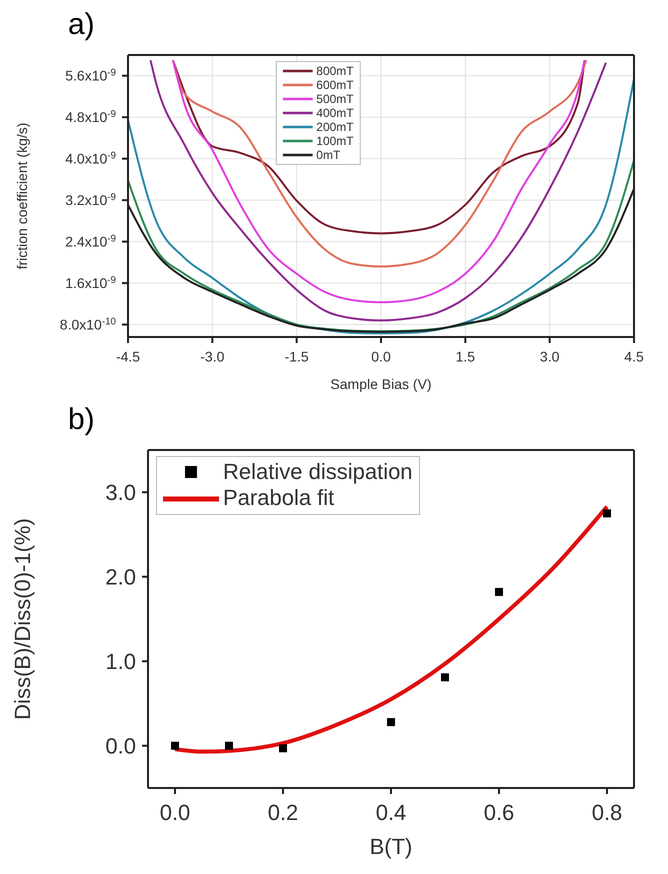 This screenshot has height=874, width=668. Describe the element at coordinates (296, 356) in the screenshot. I see `x-tick-label: -1.5` at that location.